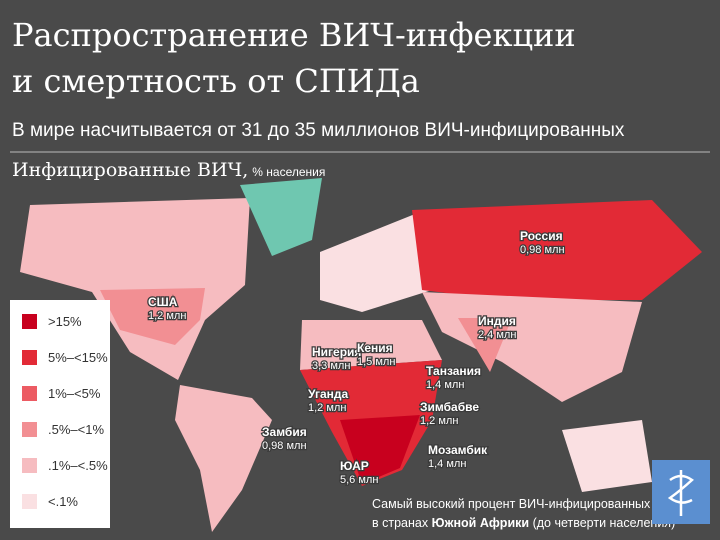 The width and height of the screenshot is (720, 540). What do you see at coordinates (458, 450) in the screenshot?
I see `country-name: Мозамбик` at bounding box center [458, 450].